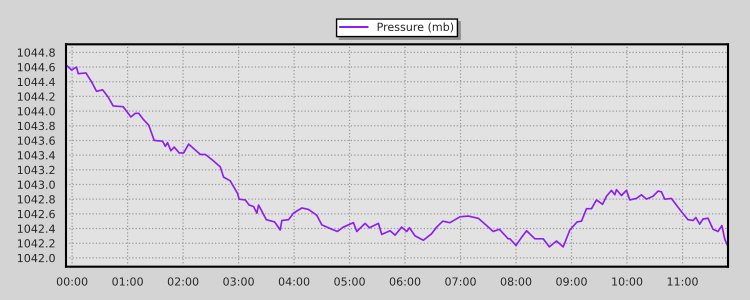  I want to click on x-tick-label: 08:00, so click(516, 281).